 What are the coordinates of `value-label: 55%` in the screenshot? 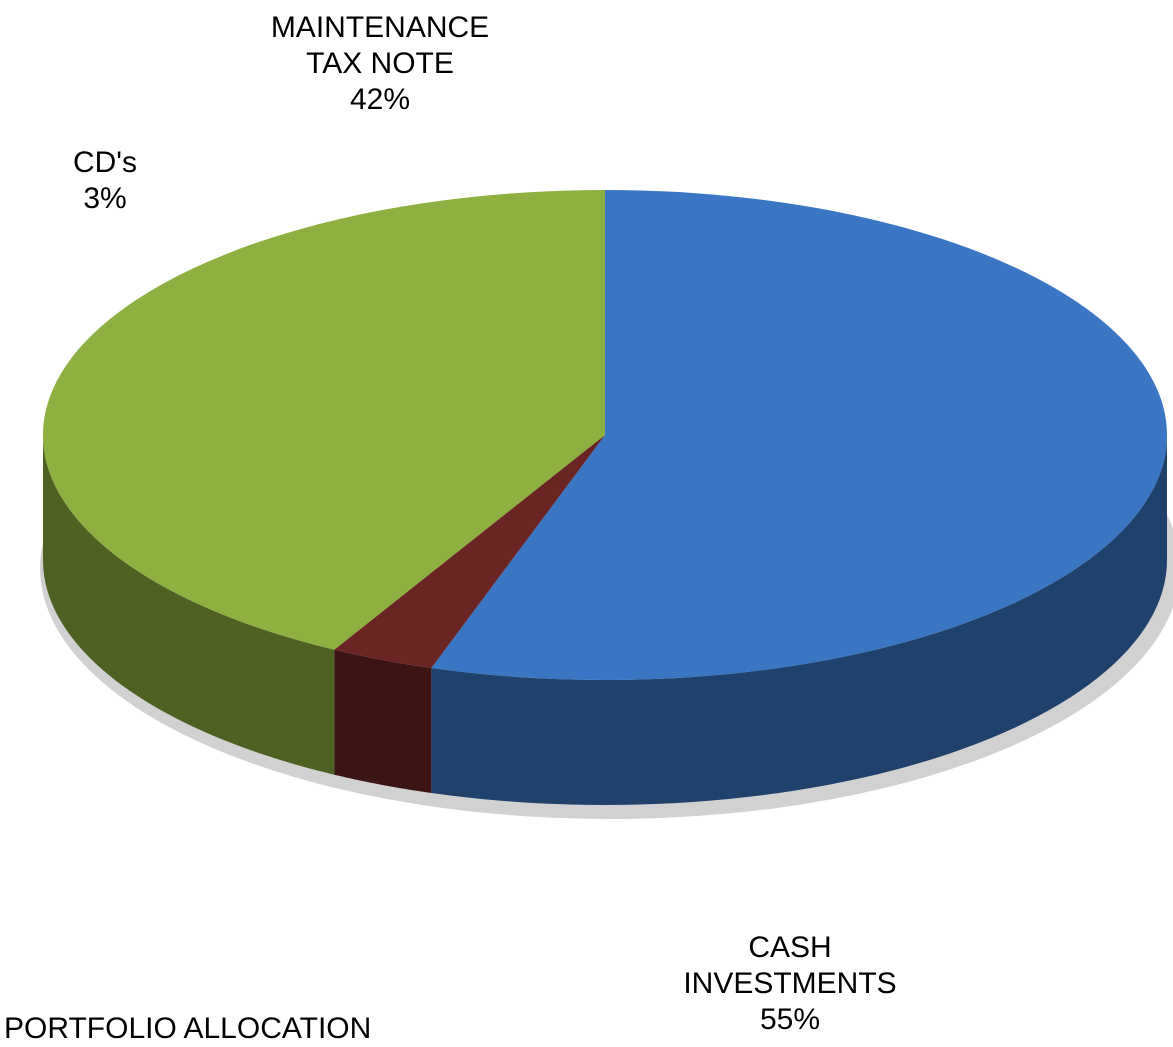 It's located at (790, 1019).